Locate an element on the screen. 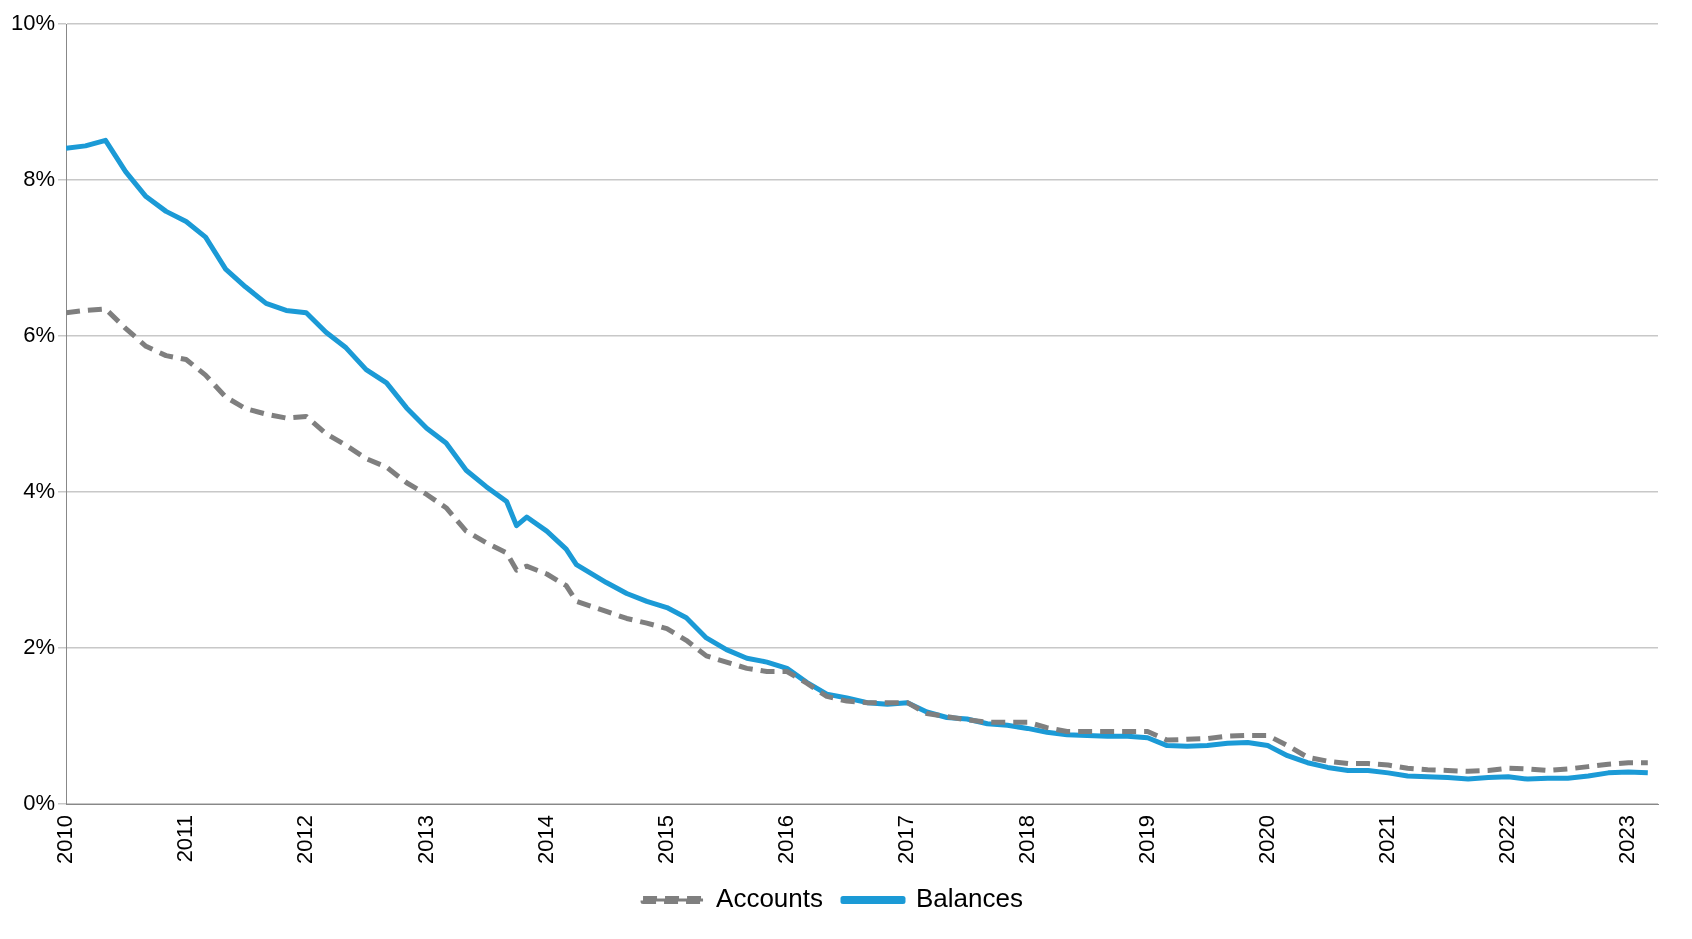 The height and width of the screenshot is (939, 1692). x-tick-label: 2017 is located at coordinates (906, 840).